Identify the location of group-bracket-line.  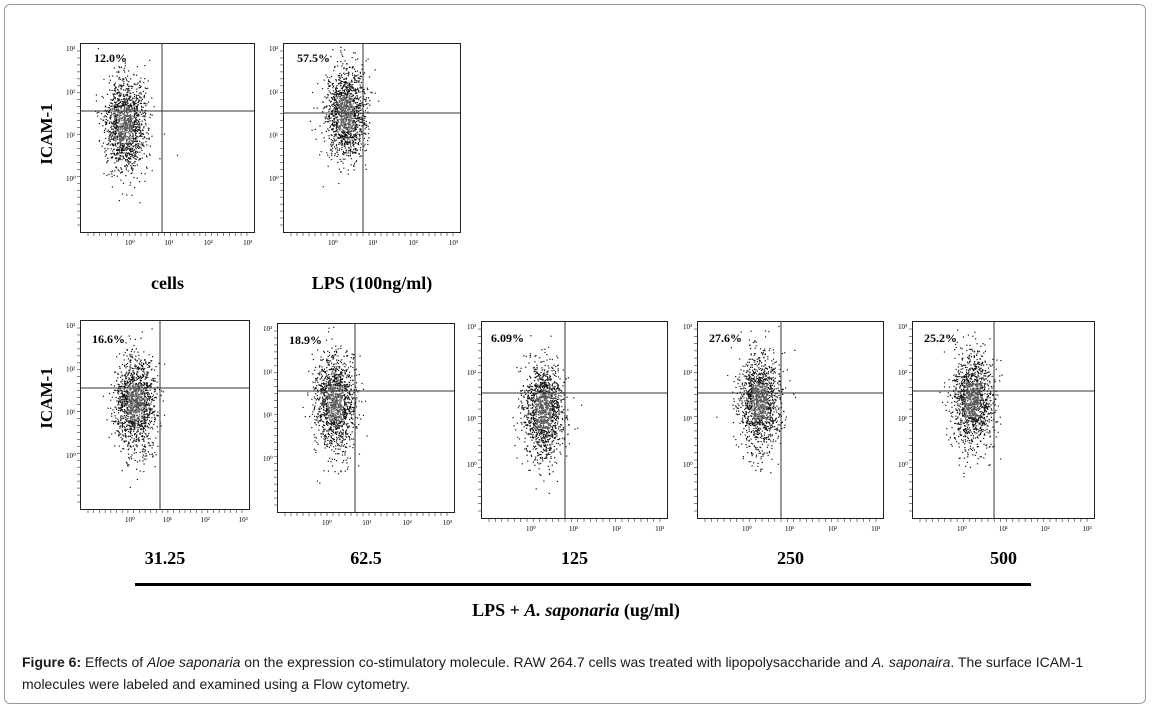
(583, 584).